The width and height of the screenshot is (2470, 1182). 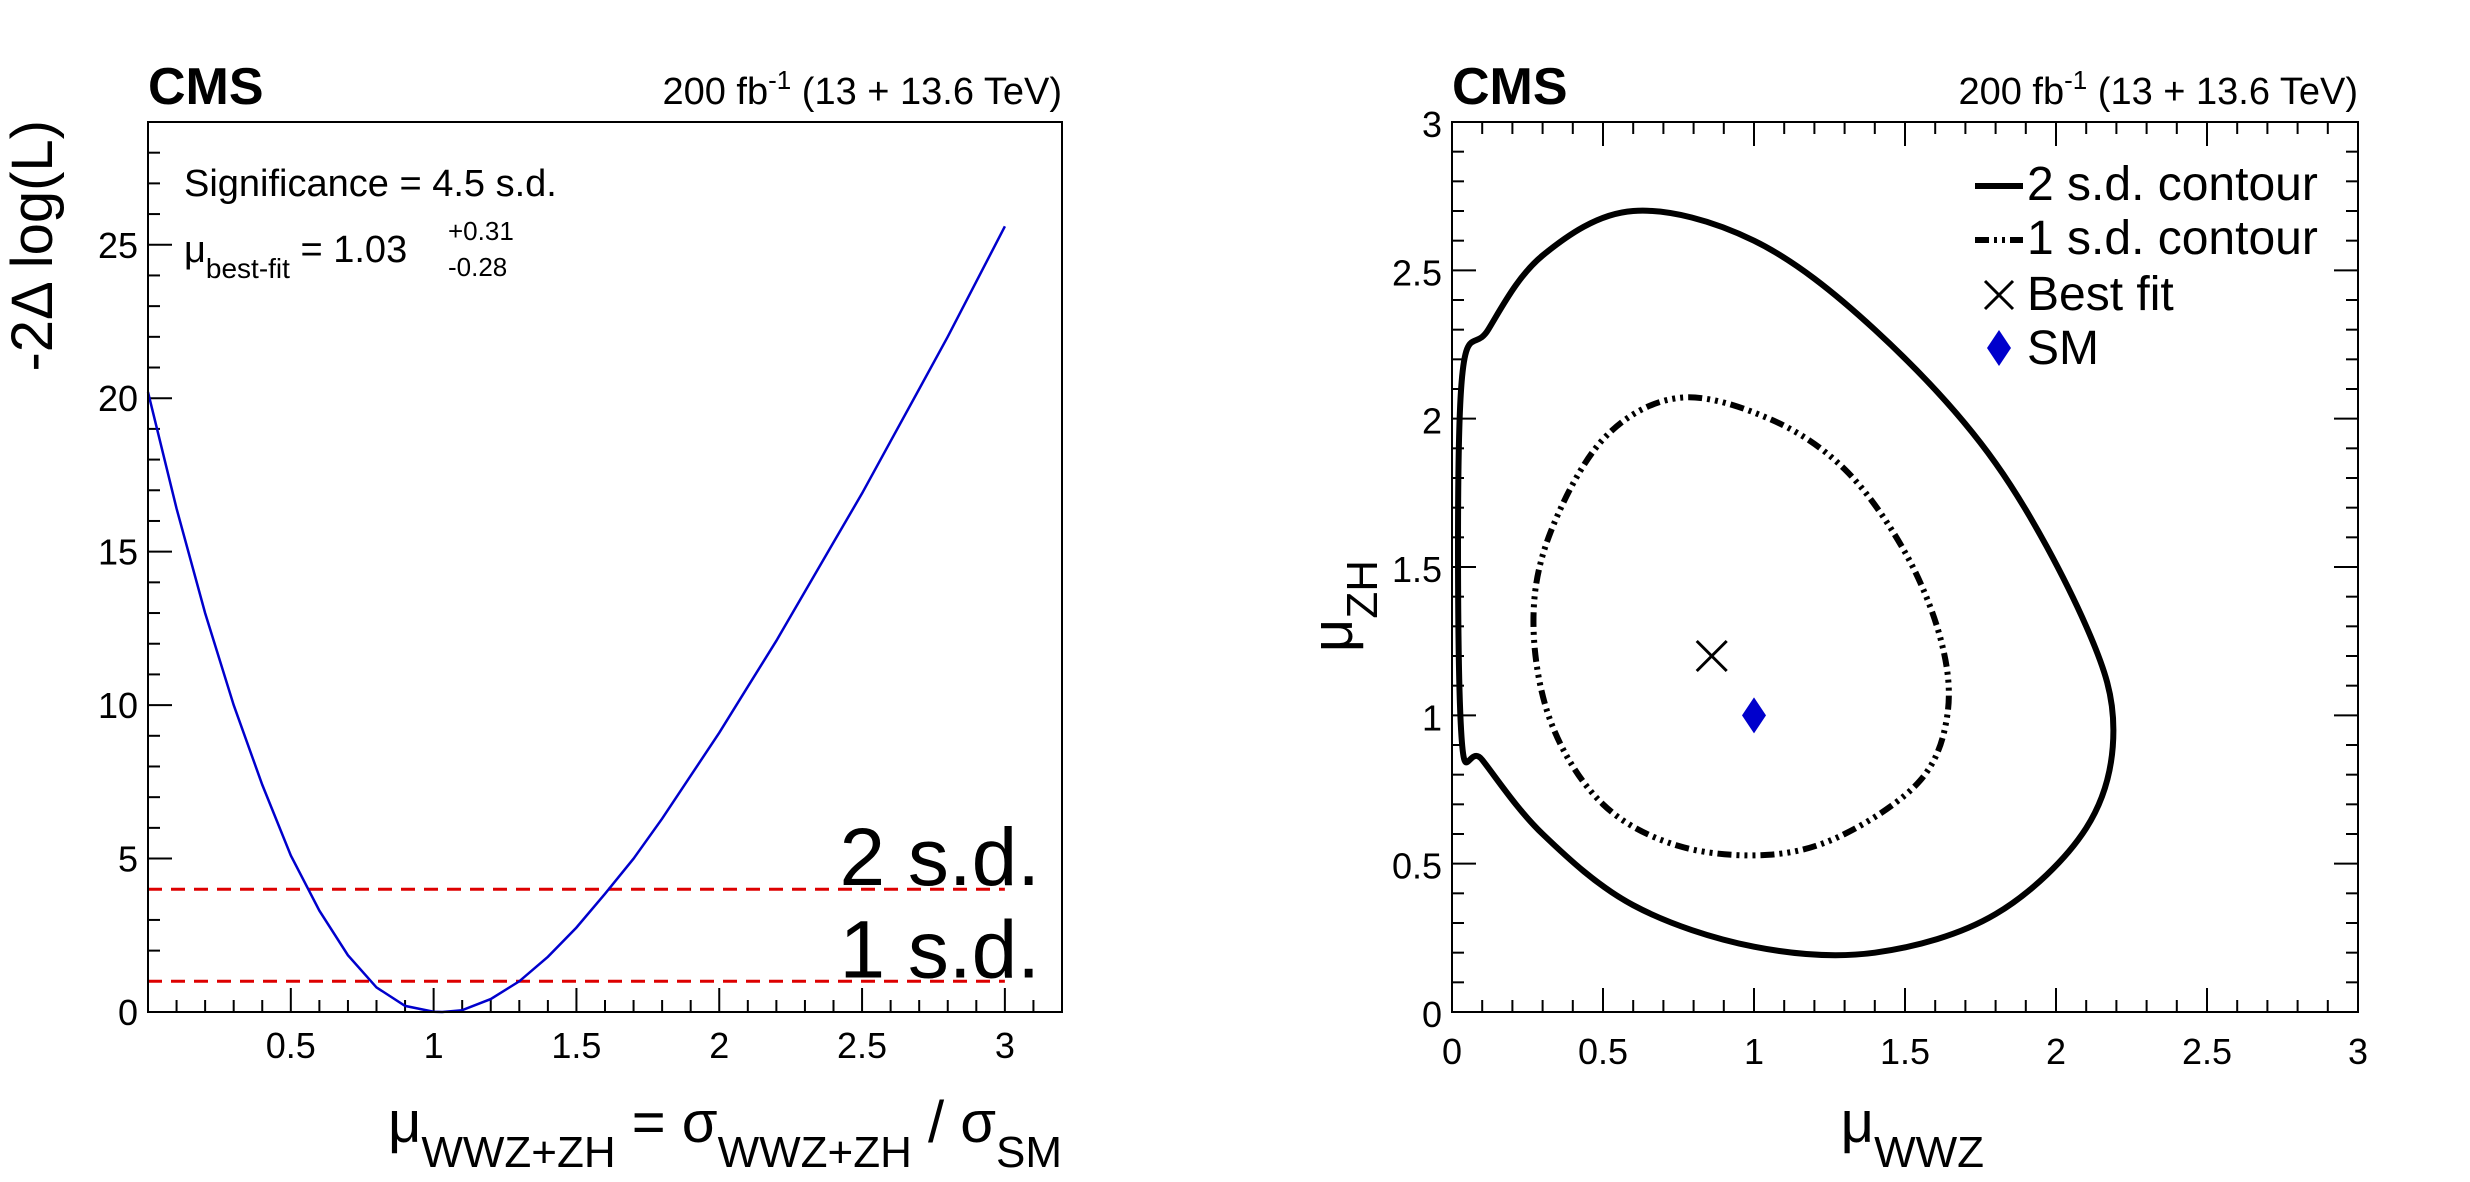 I want to click on legend-2sd-label: 2 s.d. contour, so click(x=2172, y=184).